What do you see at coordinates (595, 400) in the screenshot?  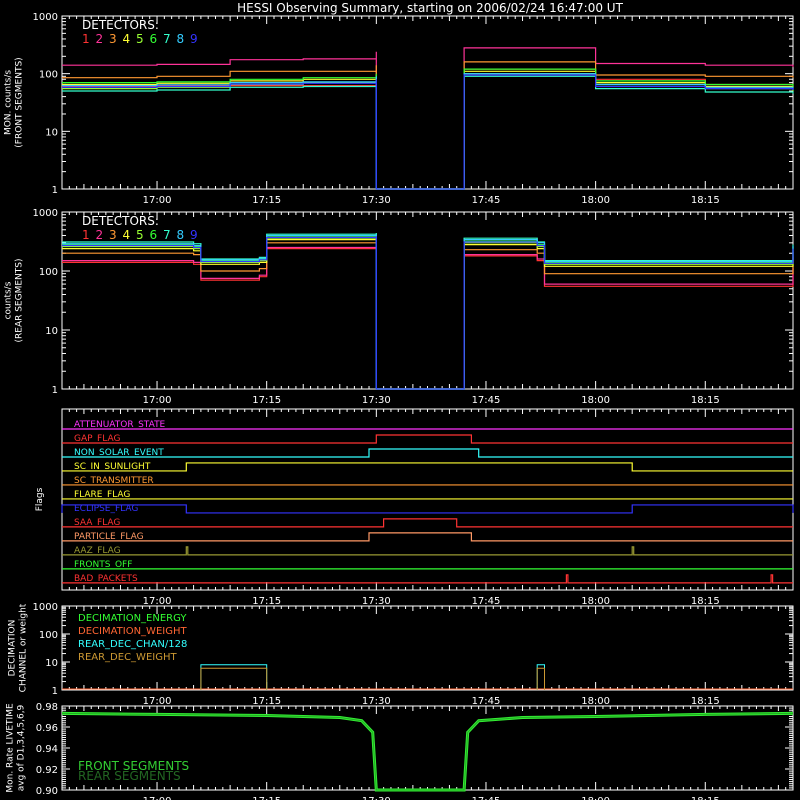 I see `rear-xtick-label: 18:00` at bounding box center [595, 400].